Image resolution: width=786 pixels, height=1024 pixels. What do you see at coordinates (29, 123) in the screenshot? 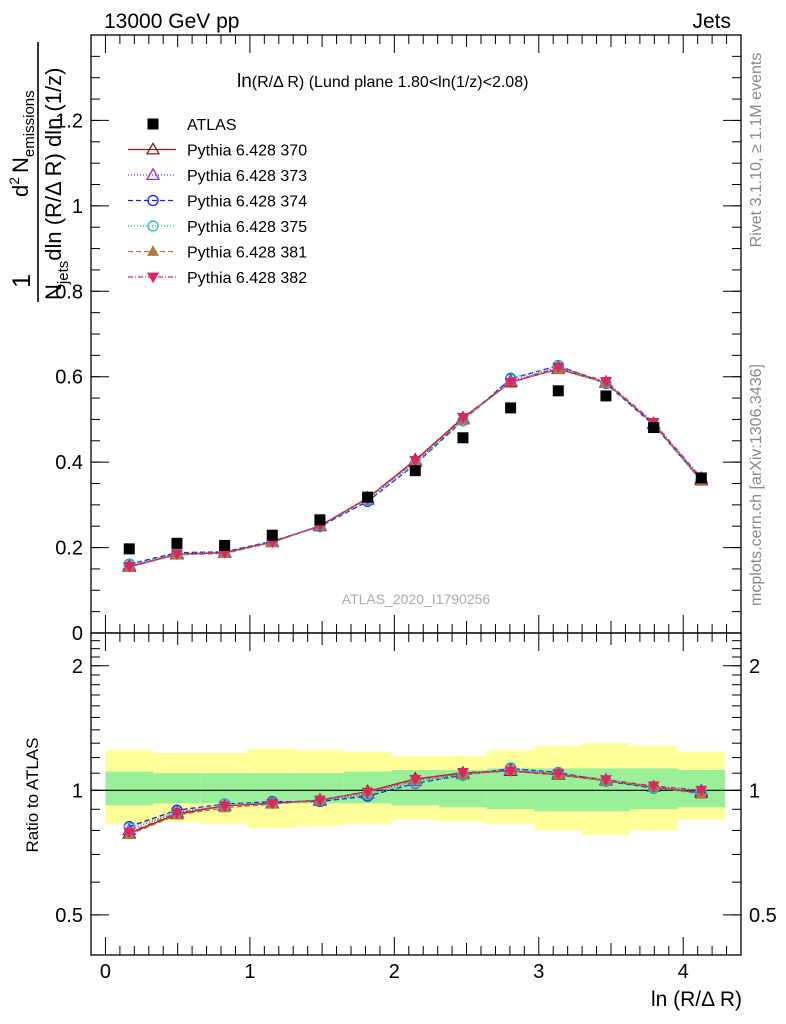
I see `ylabel-nemis-sub: emissions` at bounding box center [29, 123].